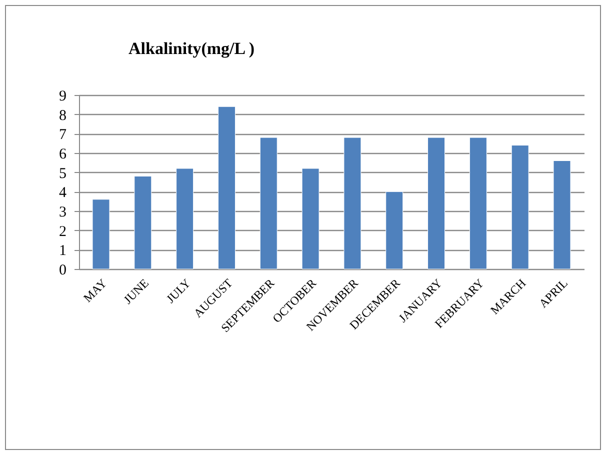 The image size is (608, 457). What do you see at coordinates (62, 270) in the screenshot?
I see `y-tick-label: 0` at bounding box center [62, 270].